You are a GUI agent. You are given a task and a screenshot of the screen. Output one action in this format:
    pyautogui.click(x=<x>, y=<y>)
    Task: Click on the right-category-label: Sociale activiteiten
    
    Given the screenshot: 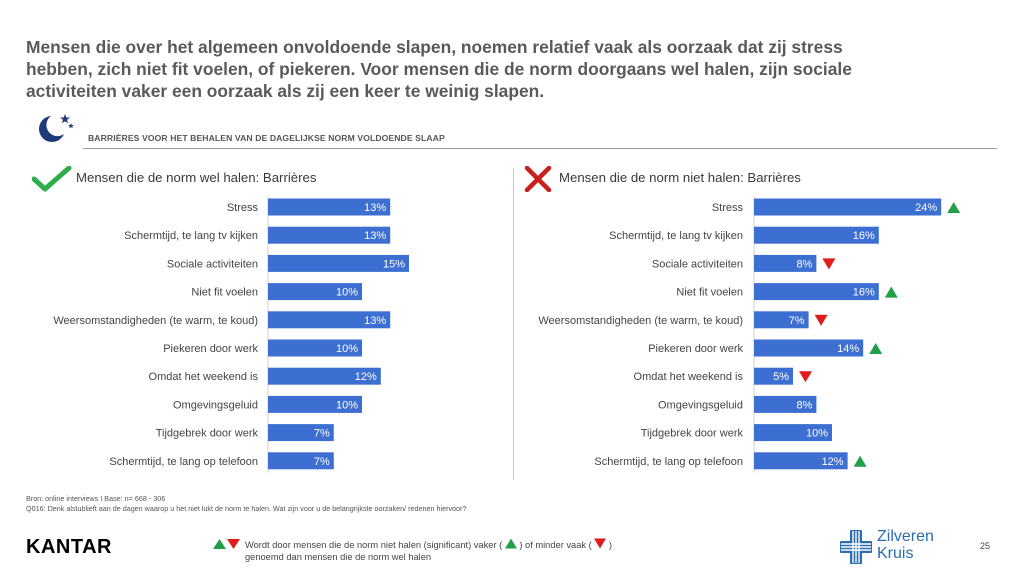 What is the action you would take?
    pyautogui.click(x=697, y=264)
    